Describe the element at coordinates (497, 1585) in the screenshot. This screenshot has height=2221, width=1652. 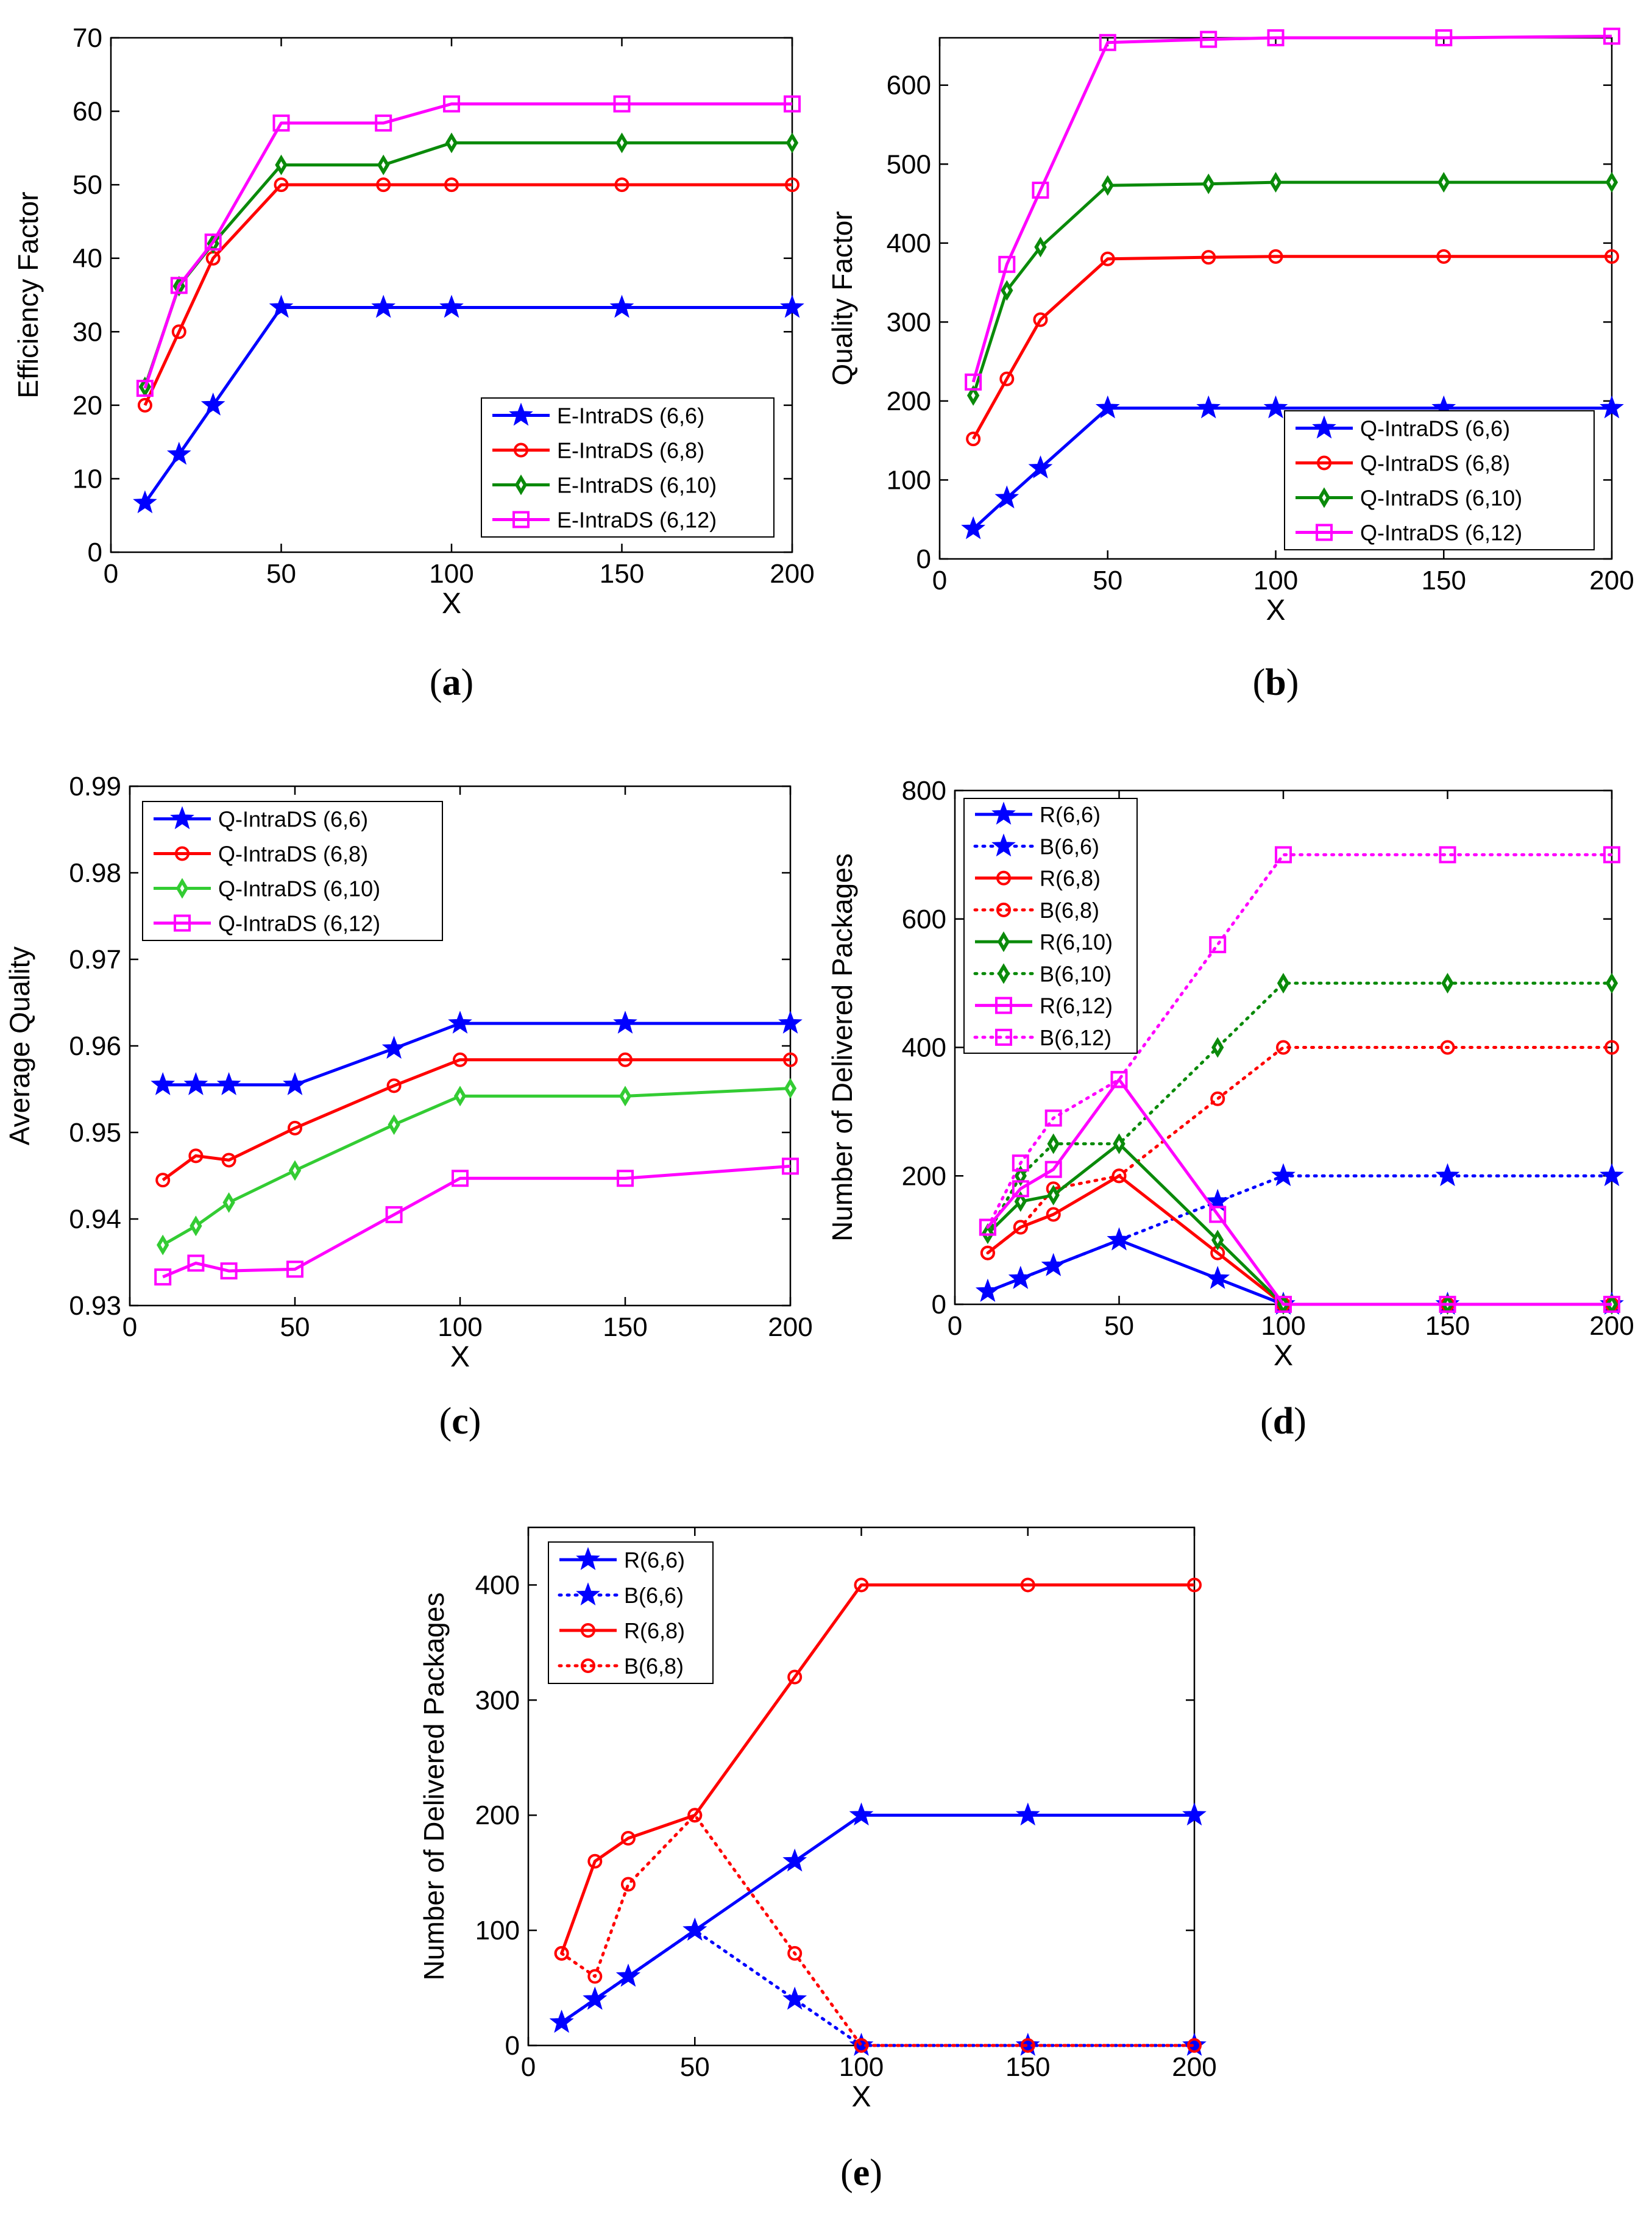
I see `y-tick-label: 400` at that location.